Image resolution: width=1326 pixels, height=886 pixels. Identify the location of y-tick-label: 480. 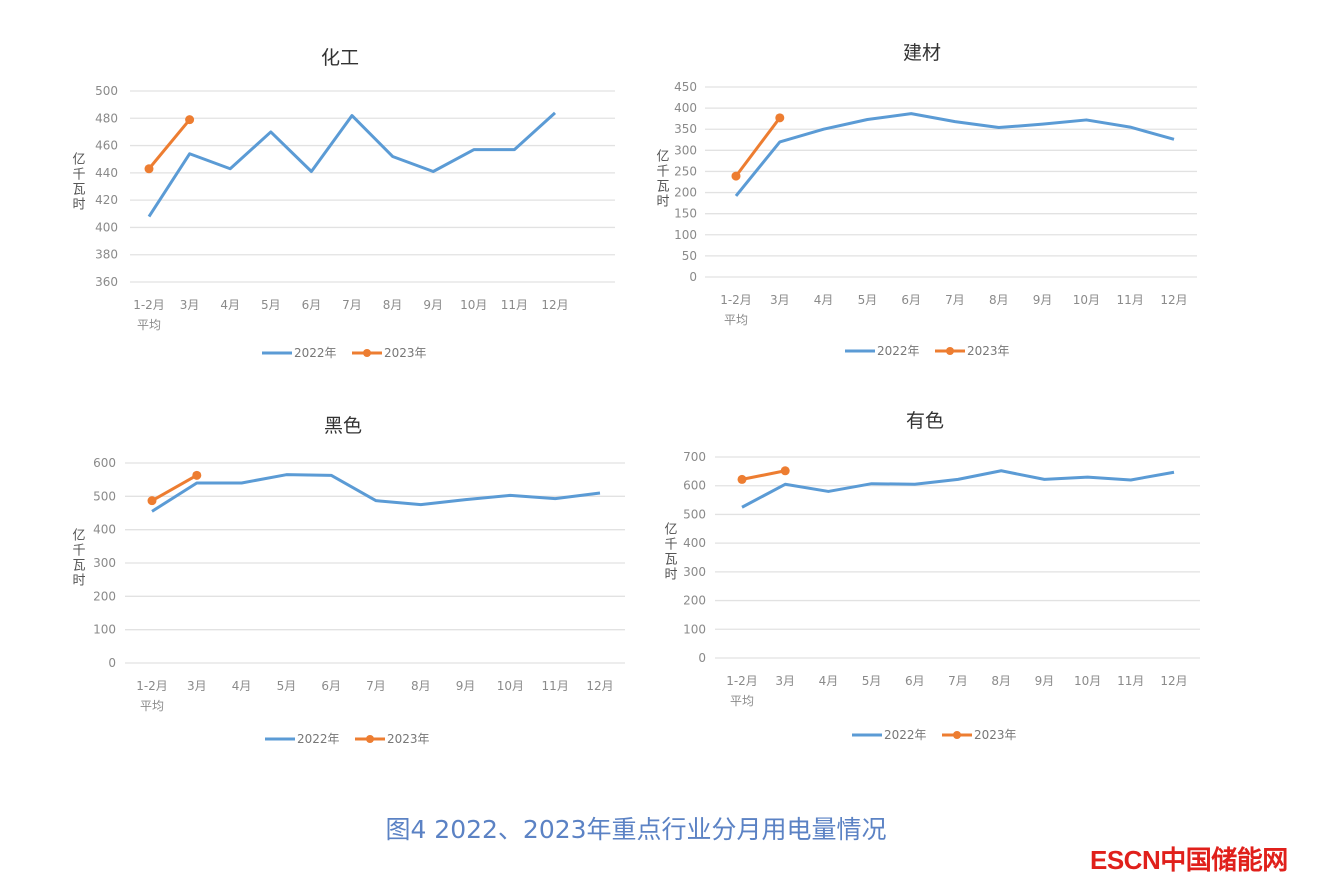
(106, 118).